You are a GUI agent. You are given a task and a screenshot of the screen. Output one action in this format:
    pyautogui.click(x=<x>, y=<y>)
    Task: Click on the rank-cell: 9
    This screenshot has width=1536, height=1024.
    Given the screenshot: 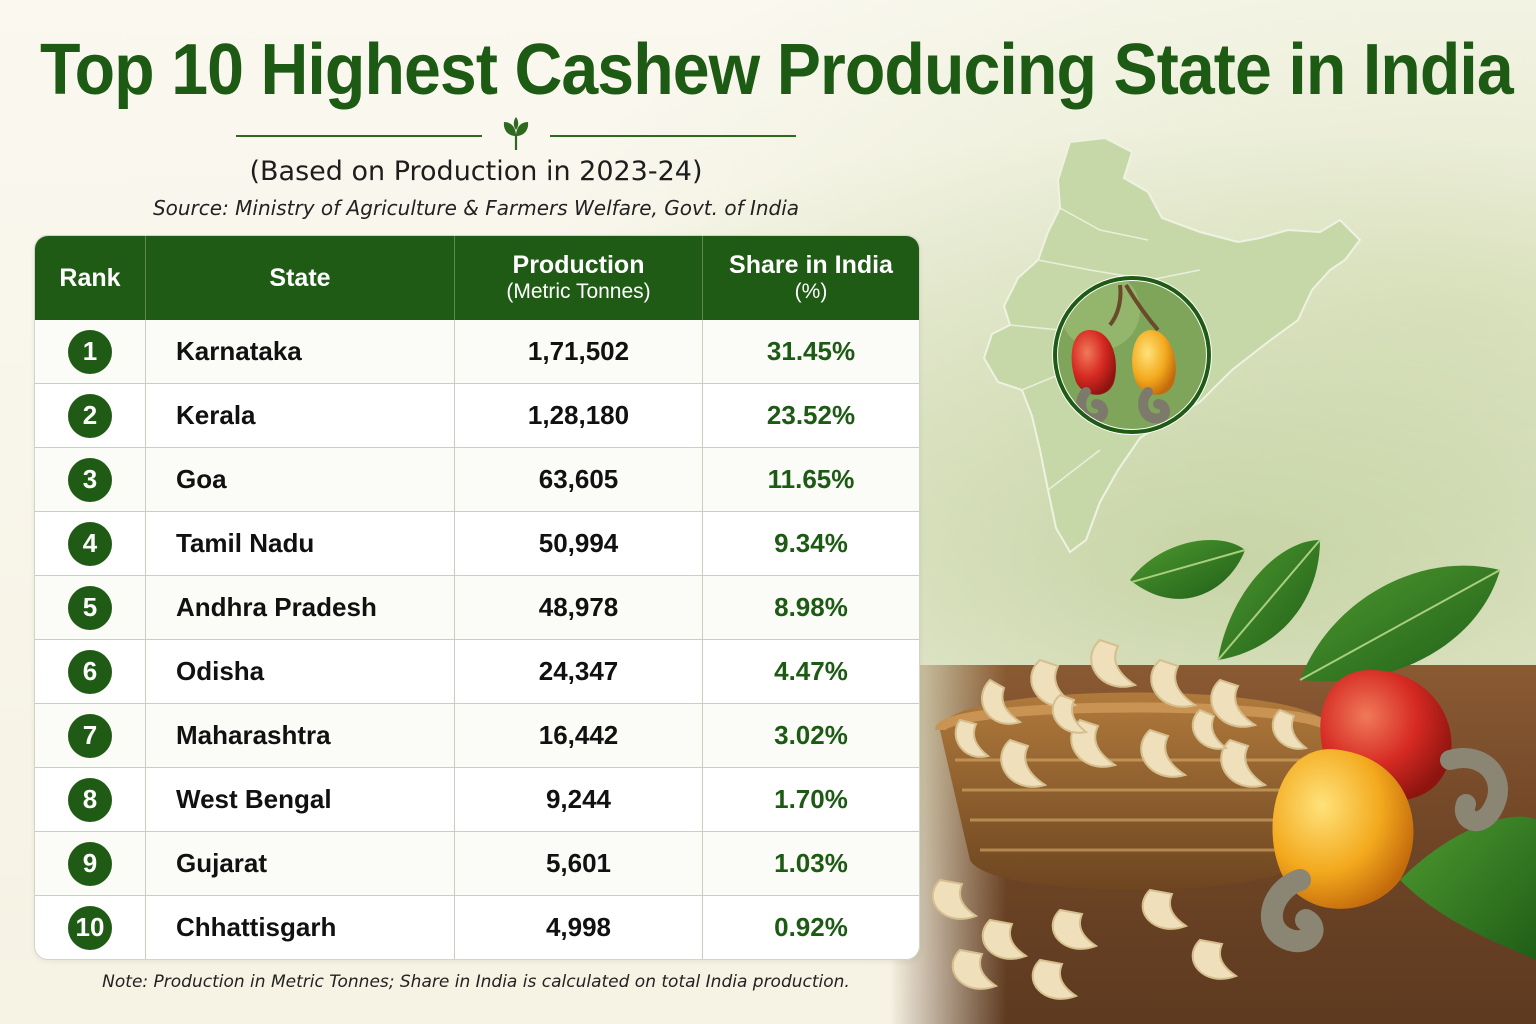 What is the action you would take?
    pyautogui.click(x=90, y=863)
    